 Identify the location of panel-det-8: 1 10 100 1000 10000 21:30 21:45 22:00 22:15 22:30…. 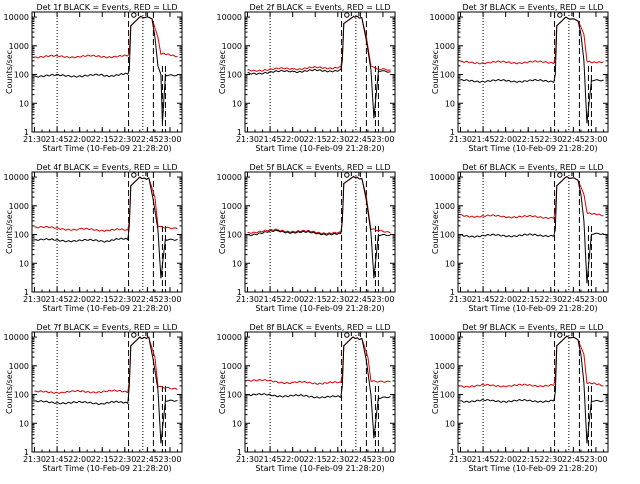
(306, 398).